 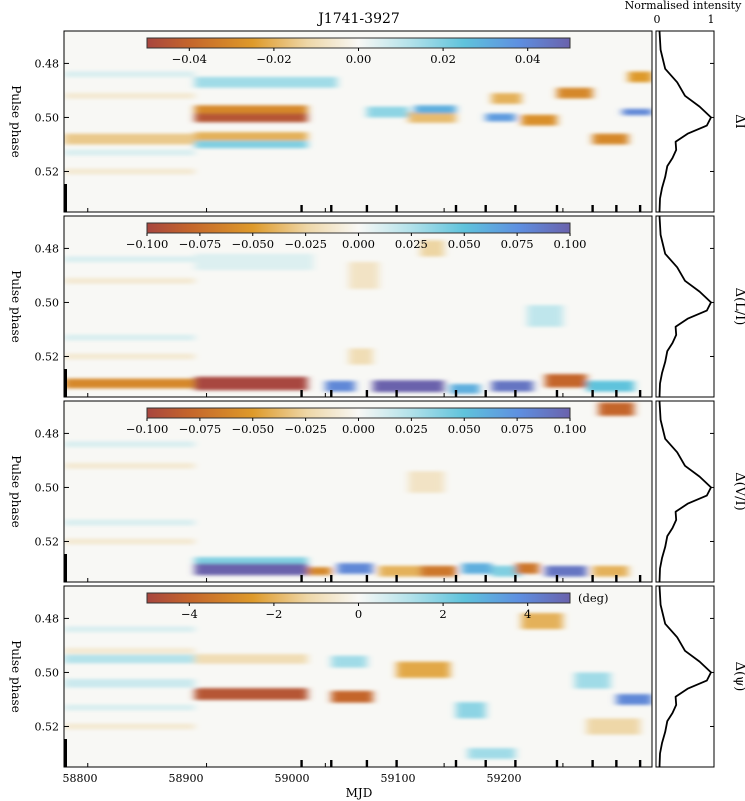 I want to click on profile-axis-label: Normalised intensity, so click(x=683, y=6).